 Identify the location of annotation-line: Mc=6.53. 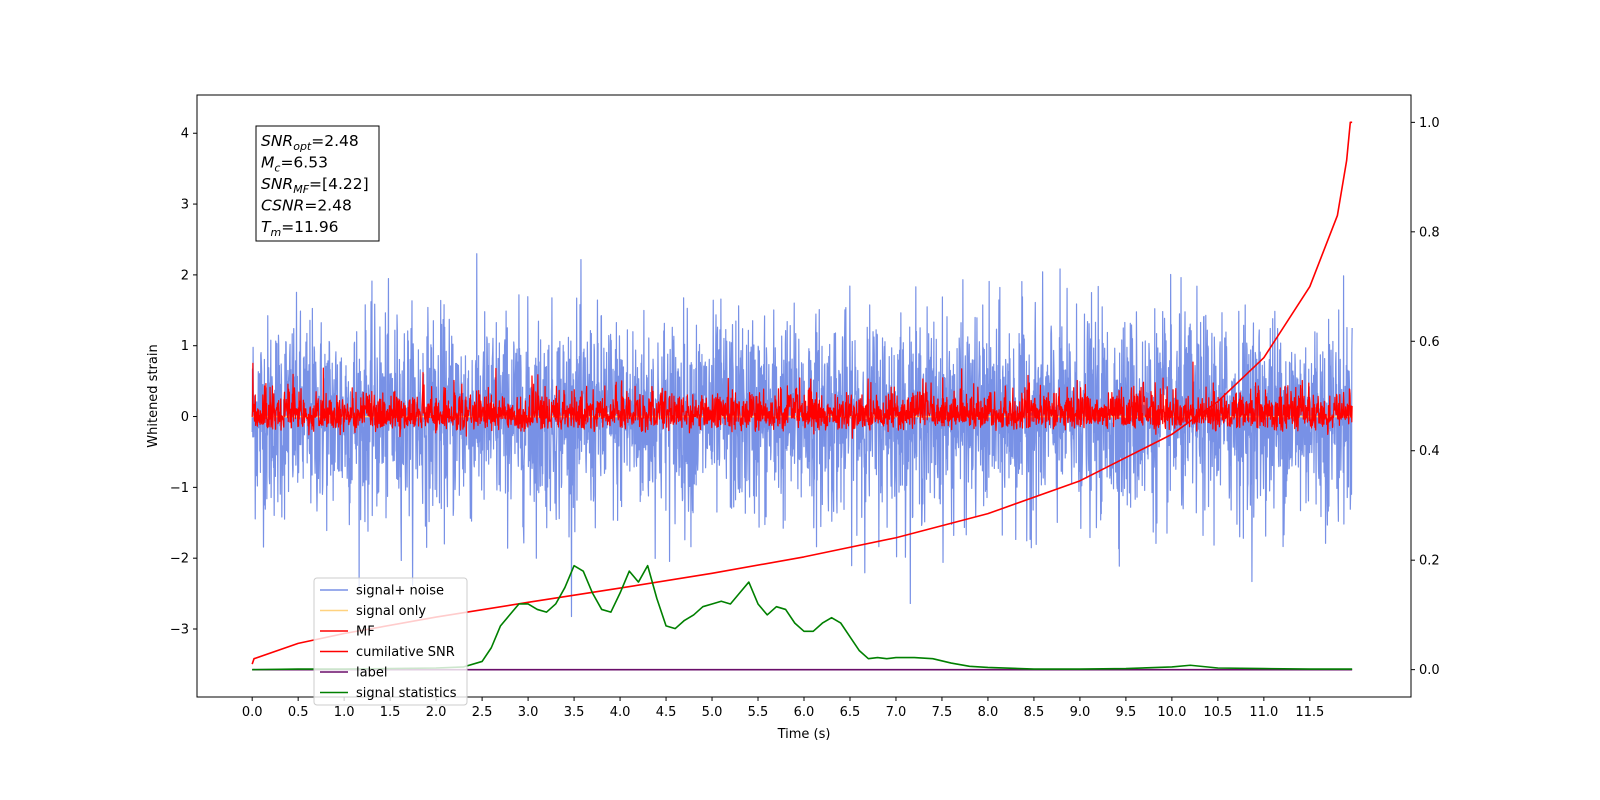
(294, 164).